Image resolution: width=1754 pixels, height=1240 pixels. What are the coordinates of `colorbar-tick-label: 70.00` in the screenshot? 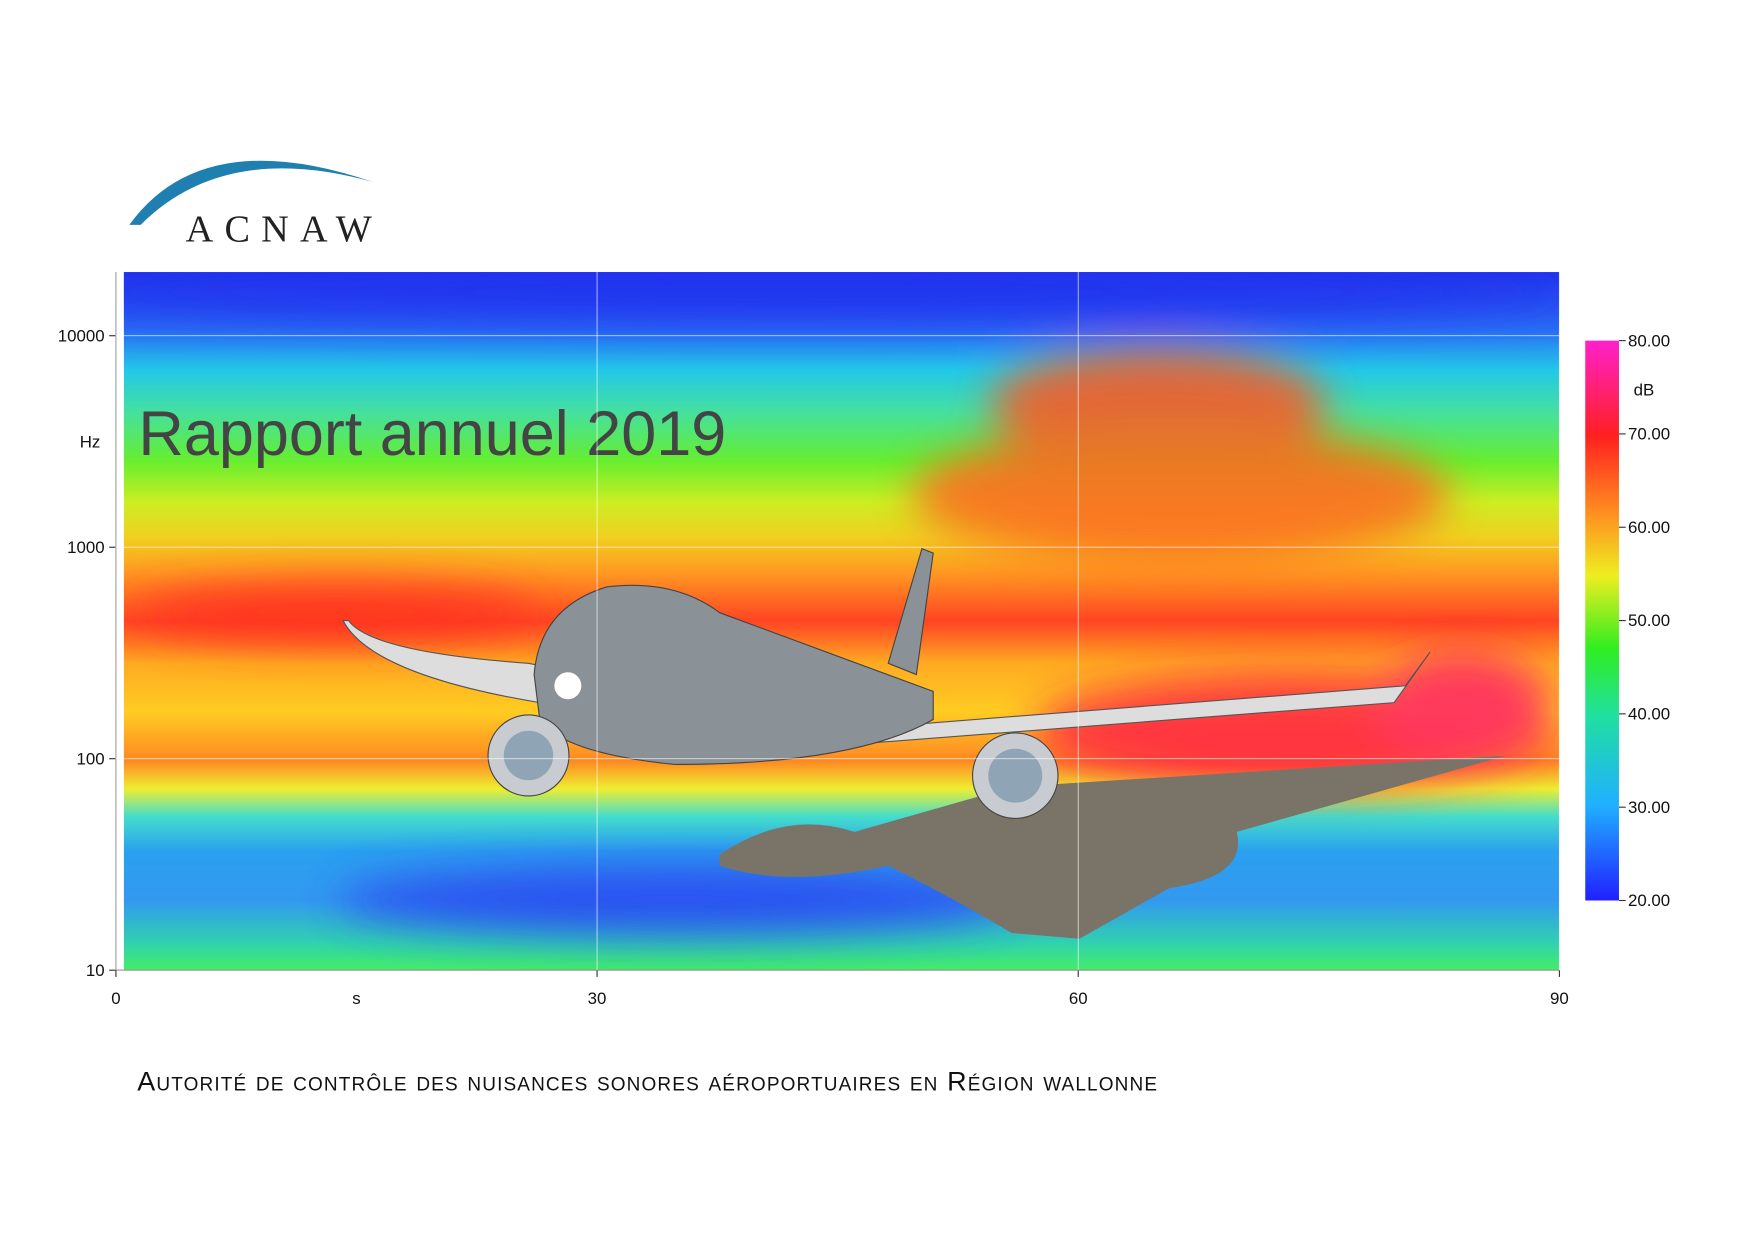 It's located at (1649, 434).